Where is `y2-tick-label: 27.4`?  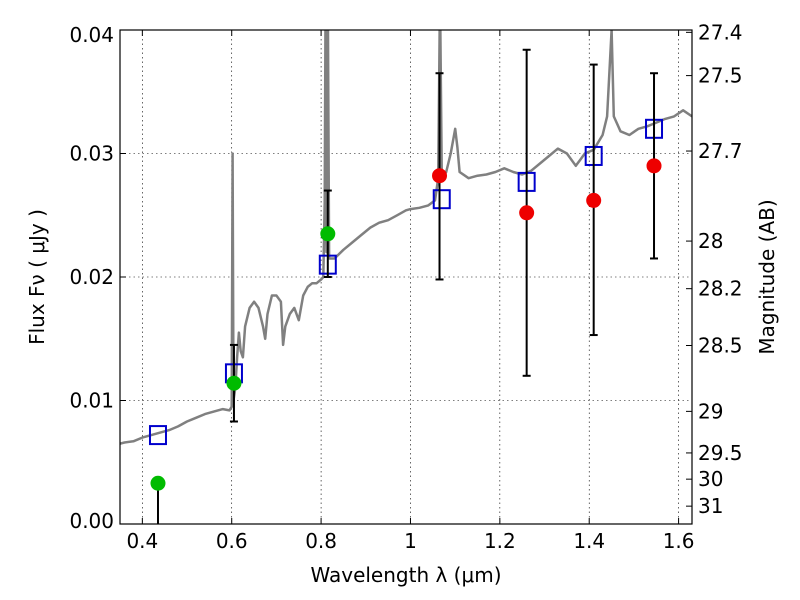
y2-tick-label: 27.4 is located at coordinates (720, 32).